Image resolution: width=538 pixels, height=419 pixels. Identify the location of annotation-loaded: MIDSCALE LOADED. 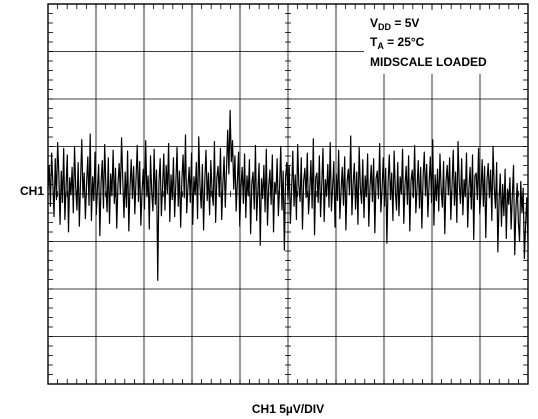
(428, 62).